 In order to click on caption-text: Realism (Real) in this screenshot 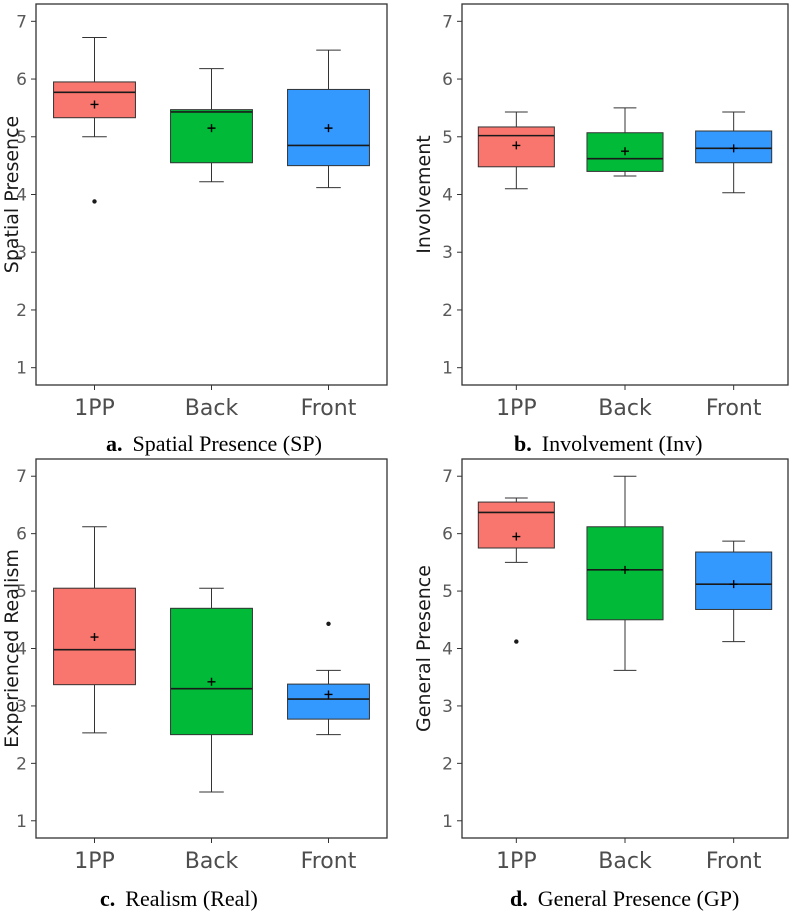, I will do `click(191, 898)`.